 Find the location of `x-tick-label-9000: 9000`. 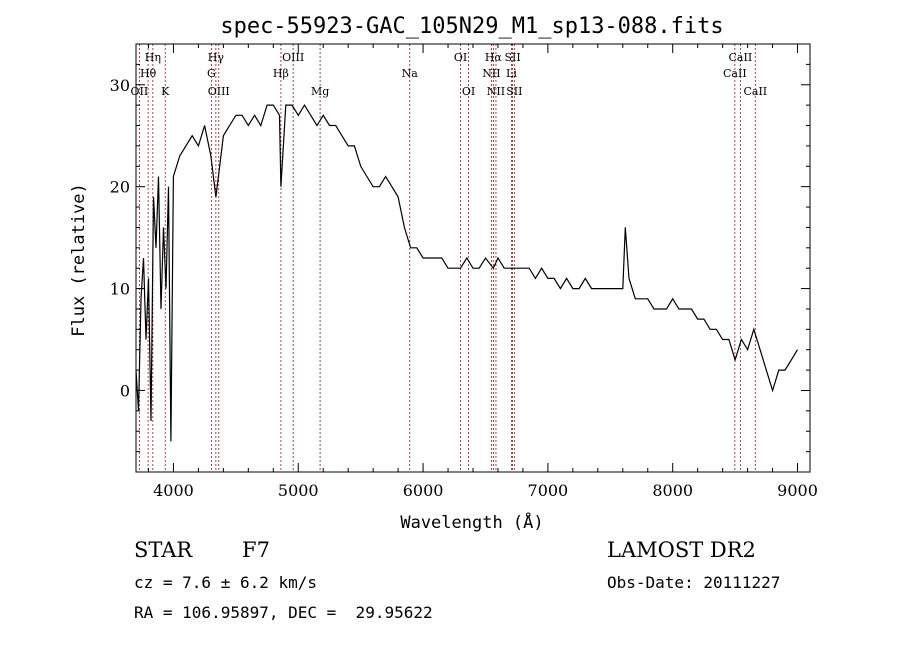

x-tick-label-9000: 9000 is located at coordinates (797, 490).